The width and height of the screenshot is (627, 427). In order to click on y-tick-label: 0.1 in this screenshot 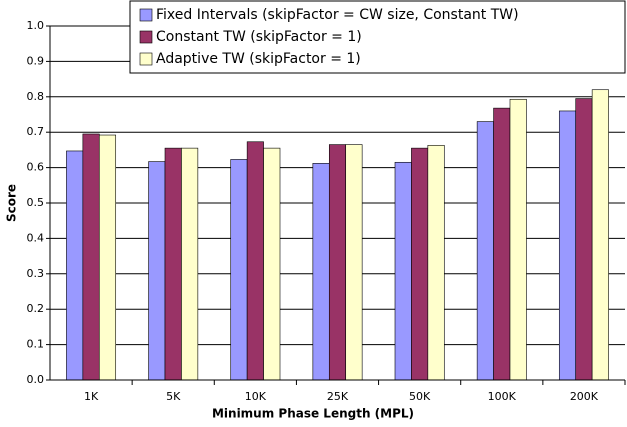, I will do `click(36, 344)`.